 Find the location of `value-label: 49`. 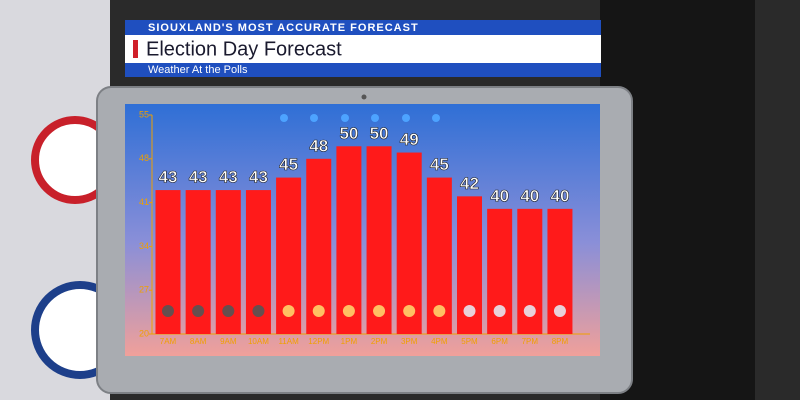

value-label: 49 is located at coordinates (409, 139).